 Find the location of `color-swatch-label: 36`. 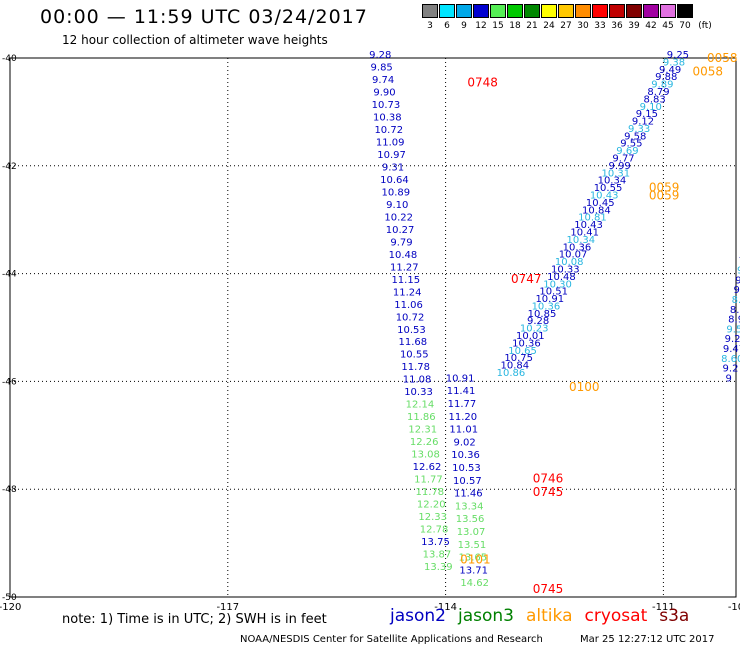

color-swatch-label: 36 is located at coordinates (617, 26).